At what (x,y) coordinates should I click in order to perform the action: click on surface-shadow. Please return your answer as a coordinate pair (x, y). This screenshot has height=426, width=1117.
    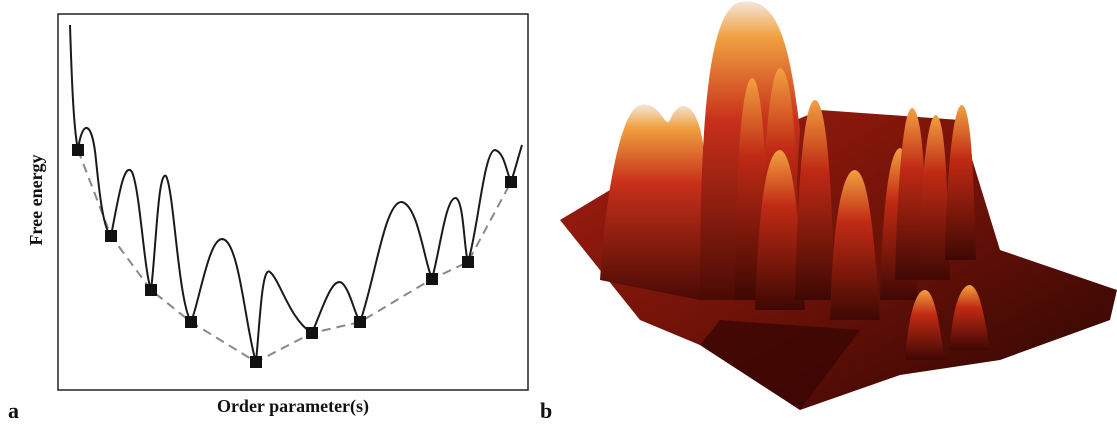
    Looking at the image, I should click on (780, 365).